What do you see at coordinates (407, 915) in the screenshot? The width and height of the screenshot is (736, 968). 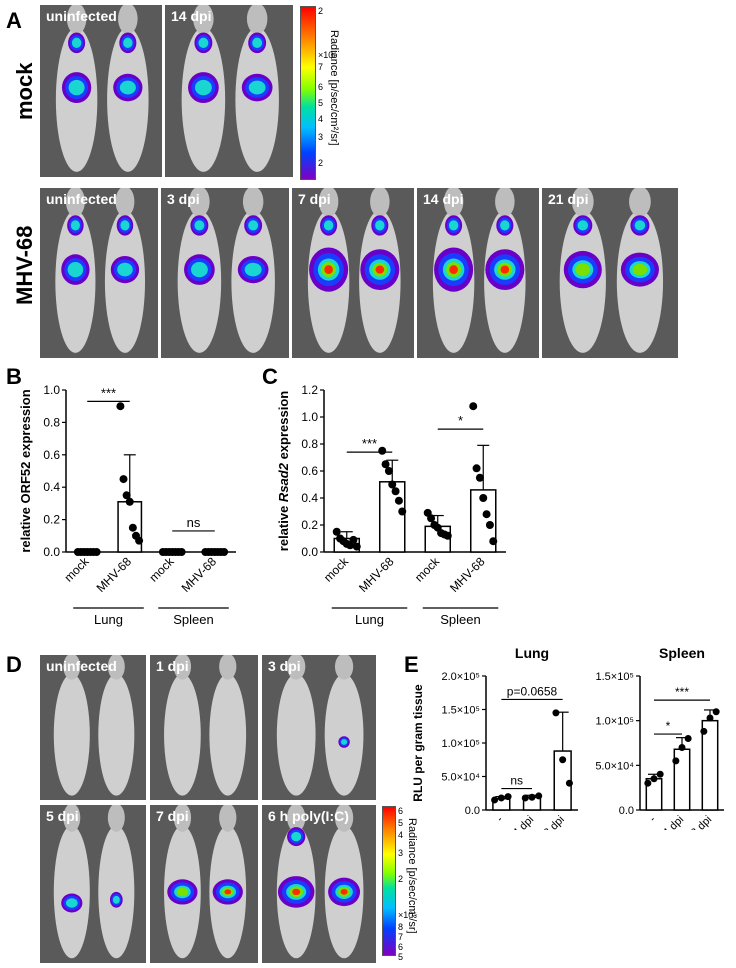 I see `colorbar-d-tick: ×10⁵` at bounding box center [407, 915].